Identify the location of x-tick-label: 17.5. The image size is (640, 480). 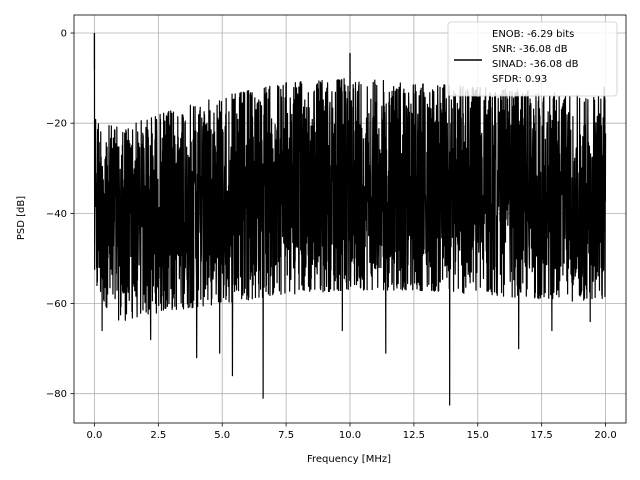
(542, 435).